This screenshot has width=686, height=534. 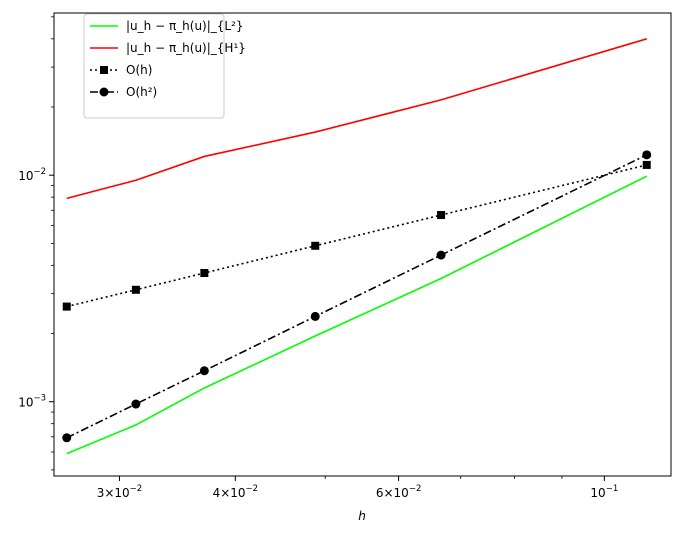 What do you see at coordinates (123, 92) in the screenshot?
I see `legend-item-4: O(h²)` at bounding box center [123, 92].